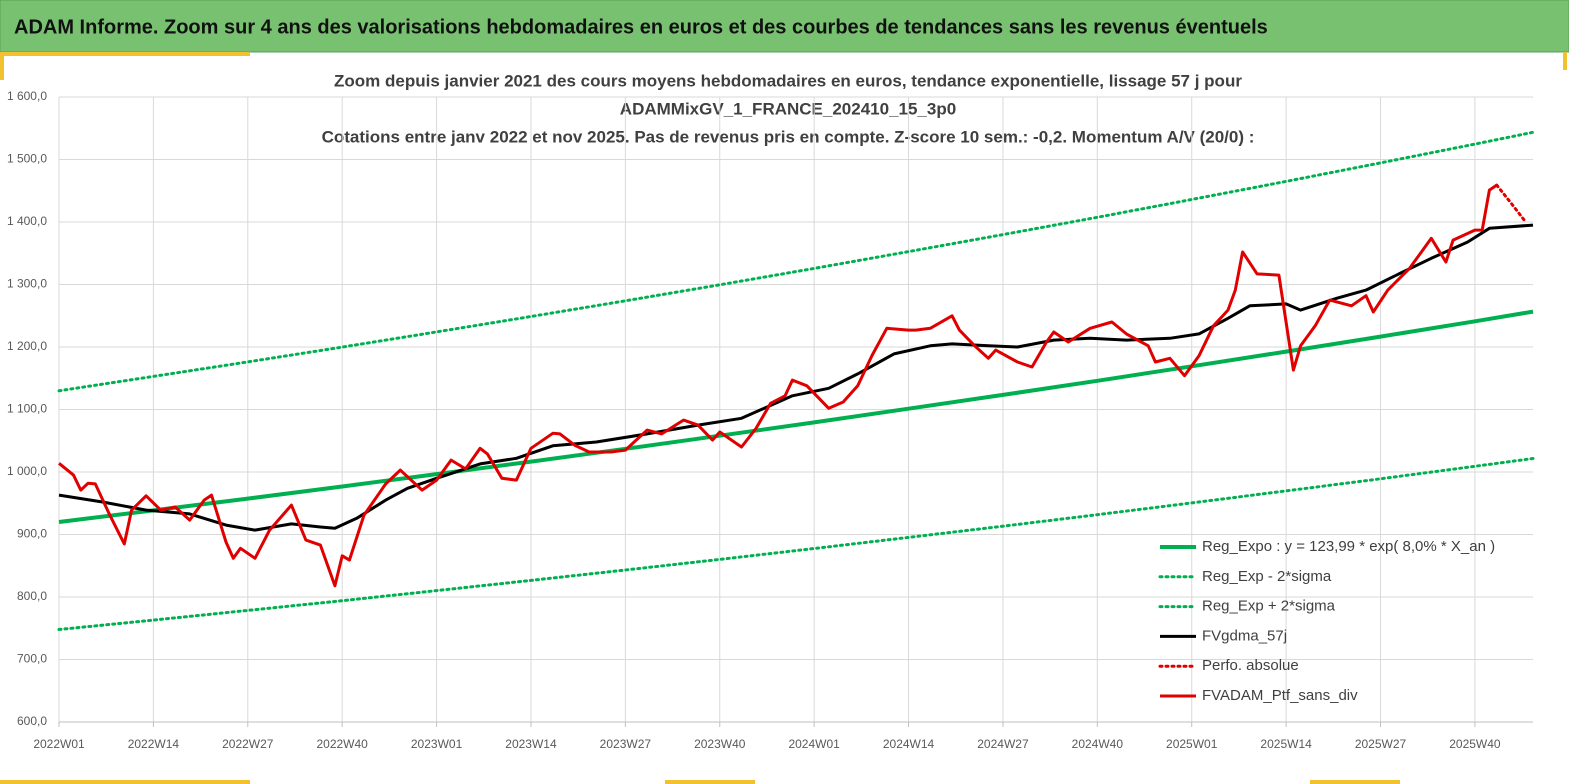 This screenshot has width=1569, height=784. I want to click on x-tick-label: 2022W14, so click(154, 744).